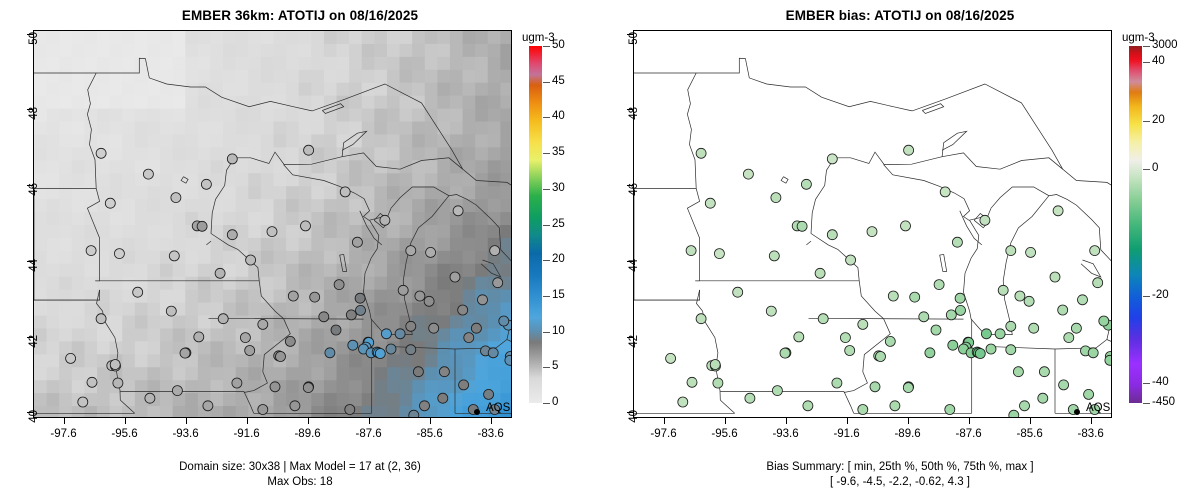  Describe the element at coordinates (634, 38) in the screenshot. I see `y-tick-label: 50` at that location.